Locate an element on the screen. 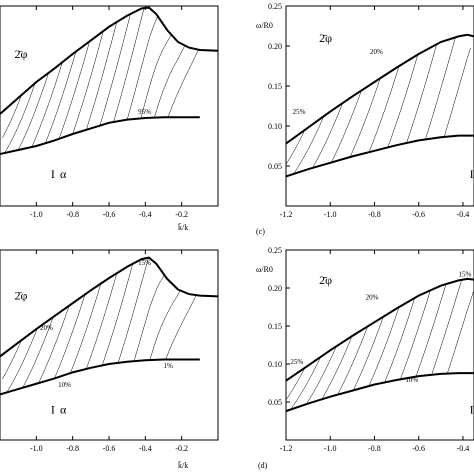 This screenshot has width=474, height=474. percent-annotation: 1% is located at coordinates (169, 366).